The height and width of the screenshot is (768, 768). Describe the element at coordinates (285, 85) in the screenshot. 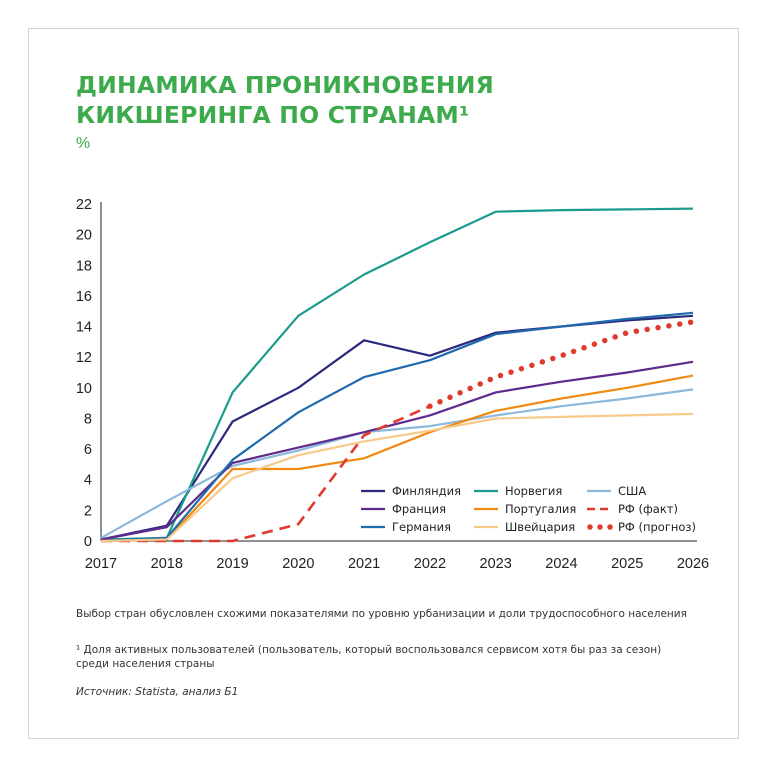

I see `chart-title-line-1: ДИНАМИКА ПРОНИКНОВЕНИЯ` at that location.